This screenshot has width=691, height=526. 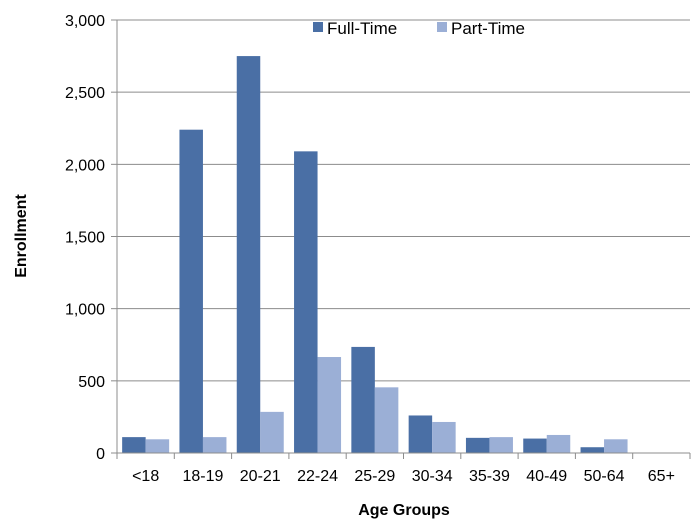 What do you see at coordinates (85, 310) in the screenshot?
I see `y-tick-label: 1,000` at bounding box center [85, 310].